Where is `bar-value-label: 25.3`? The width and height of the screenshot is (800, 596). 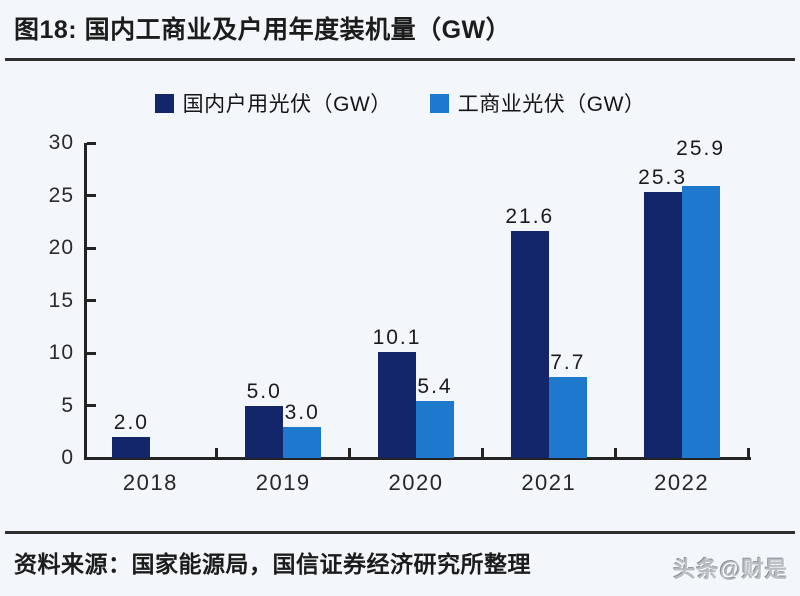 bar-value-label: 25.3 is located at coordinates (663, 178).